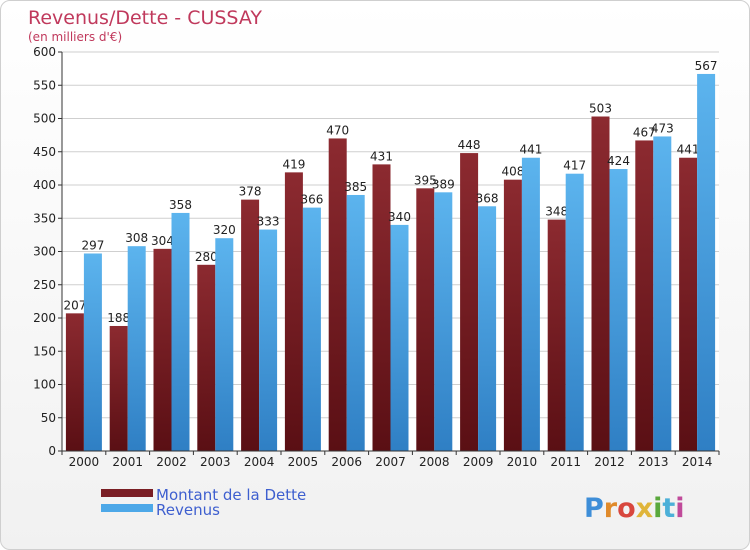 The width and height of the screenshot is (750, 550). I want to click on value-label-revenus: 368, so click(487, 198).